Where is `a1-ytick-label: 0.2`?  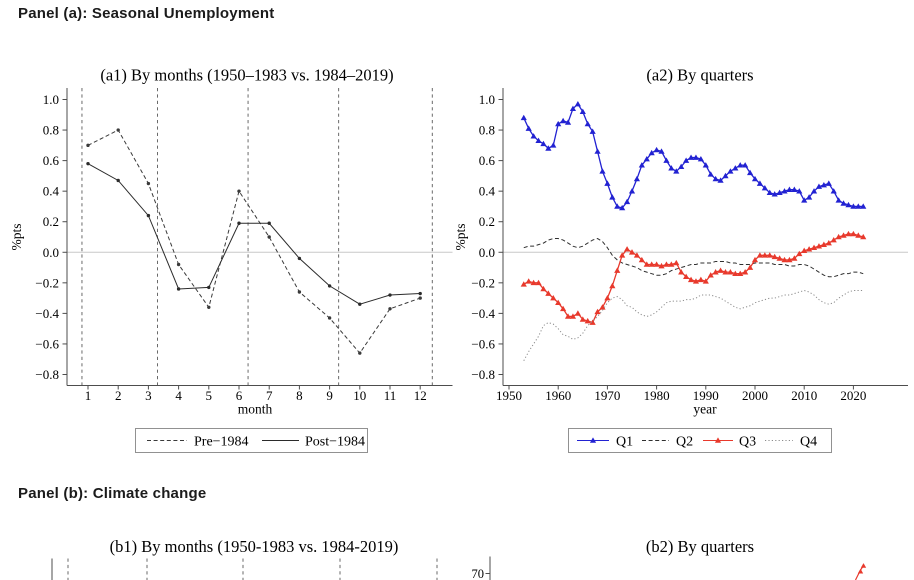
a1-ytick-label: 0.2 is located at coordinates (51, 221).